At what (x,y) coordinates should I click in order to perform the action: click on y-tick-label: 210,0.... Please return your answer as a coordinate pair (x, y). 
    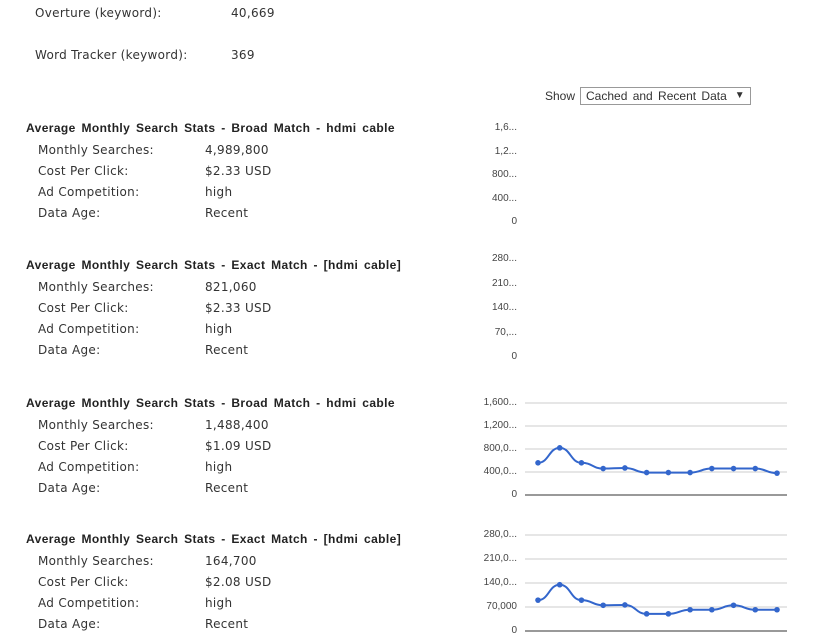
    Looking at the image, I should click on (500, 558).